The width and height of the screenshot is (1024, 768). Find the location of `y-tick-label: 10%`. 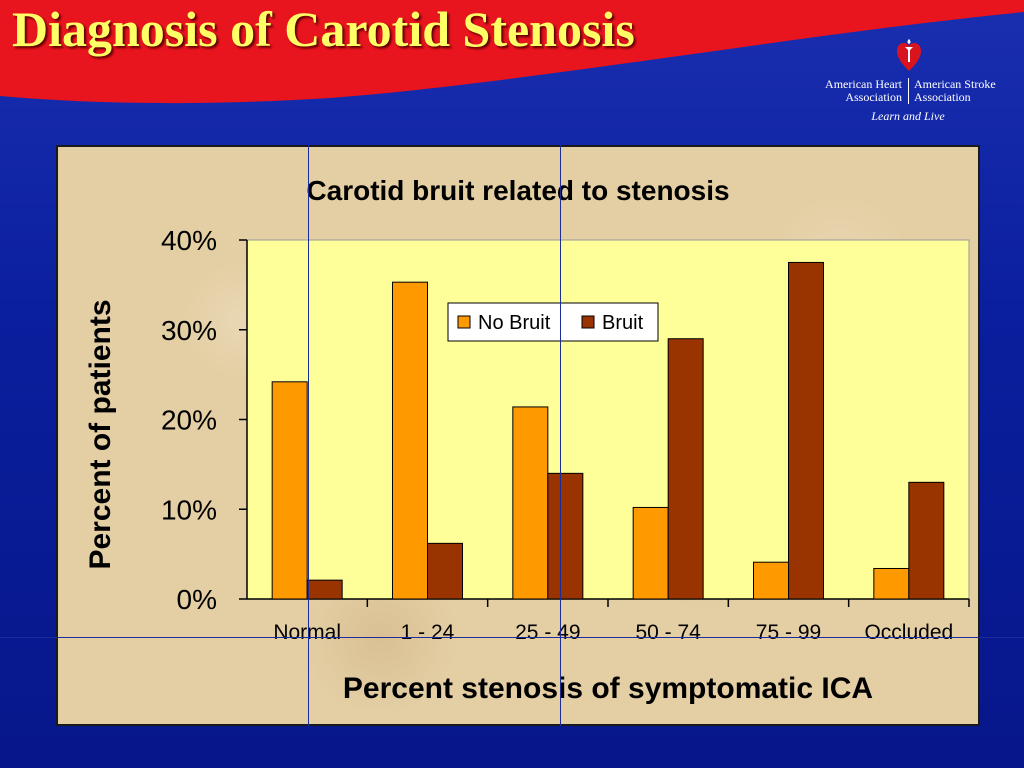

y-tick-label: 10% is located at coordinates (189, 509).